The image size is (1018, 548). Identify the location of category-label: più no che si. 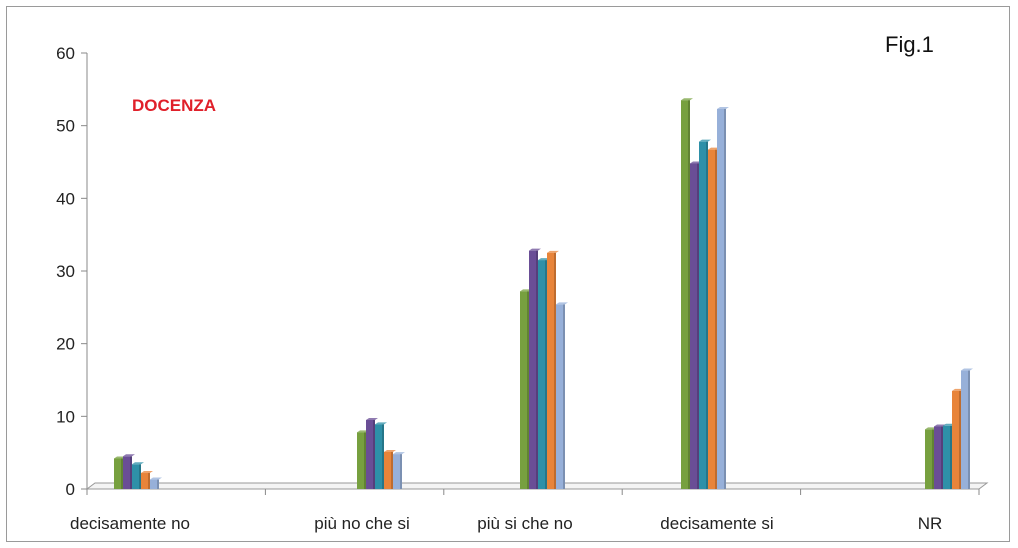
(361, 523).